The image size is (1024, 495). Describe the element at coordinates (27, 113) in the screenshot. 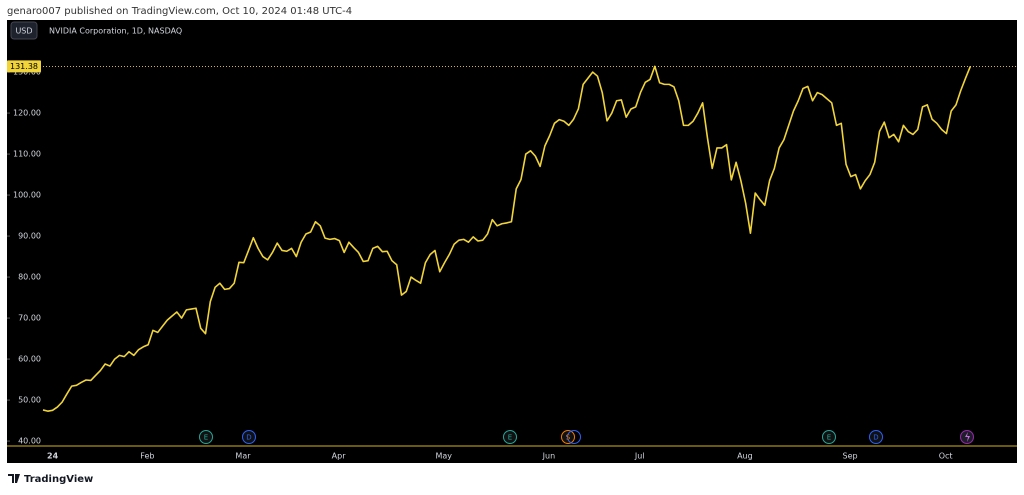

I see `y-tick-label: 120.00` at that location.